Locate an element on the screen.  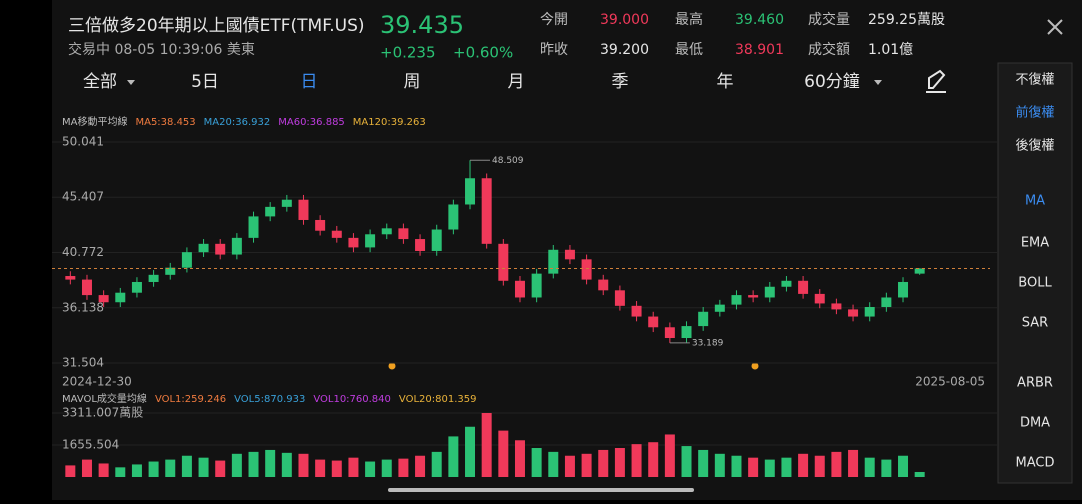
side-tab: MACD is located at coordinates (1035, 463).